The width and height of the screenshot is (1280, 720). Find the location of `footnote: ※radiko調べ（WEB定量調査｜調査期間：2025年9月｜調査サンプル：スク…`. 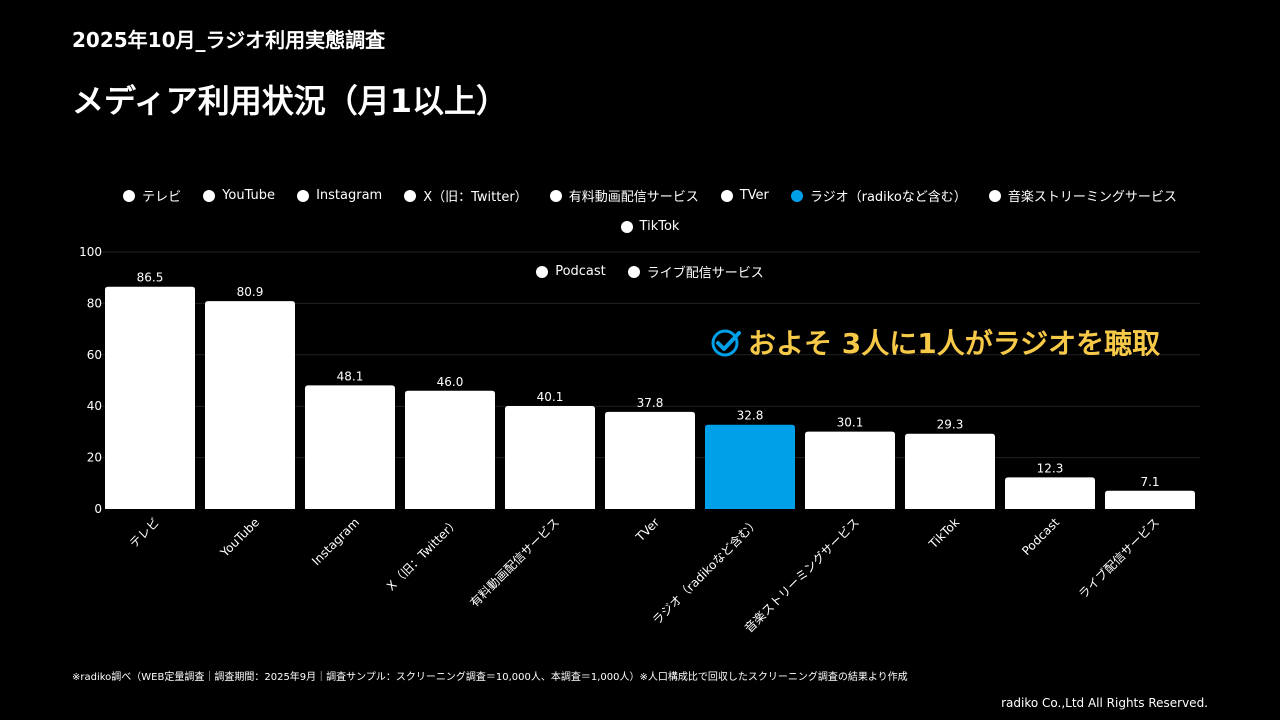

footnote: ※radiko調べ（WEB定量調査｜調査期間：2025年9月｜調査サンプル：スク… is located at coordinates (490, 677).